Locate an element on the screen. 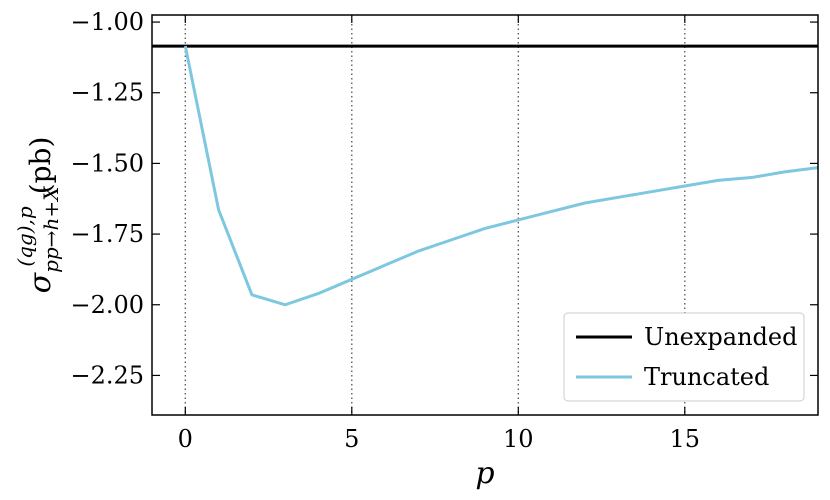  y-tick-label: −2.25 is located at coordinates (107, 375).